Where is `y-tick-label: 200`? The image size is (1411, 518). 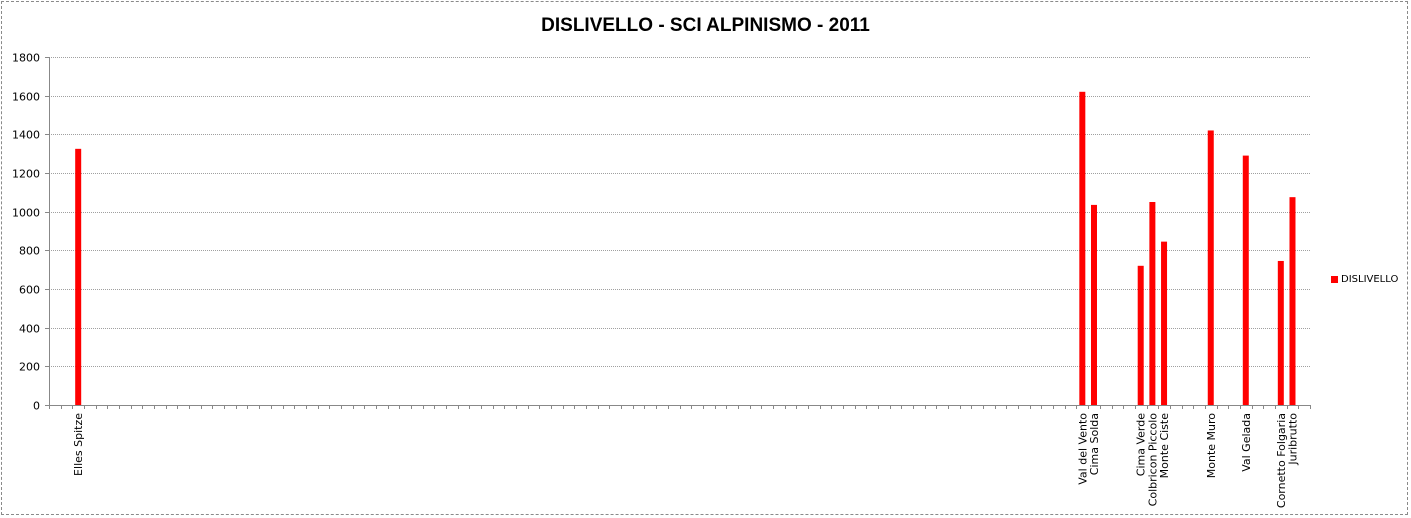
y-tick-label: 200 is located at coordinates (29, 367).